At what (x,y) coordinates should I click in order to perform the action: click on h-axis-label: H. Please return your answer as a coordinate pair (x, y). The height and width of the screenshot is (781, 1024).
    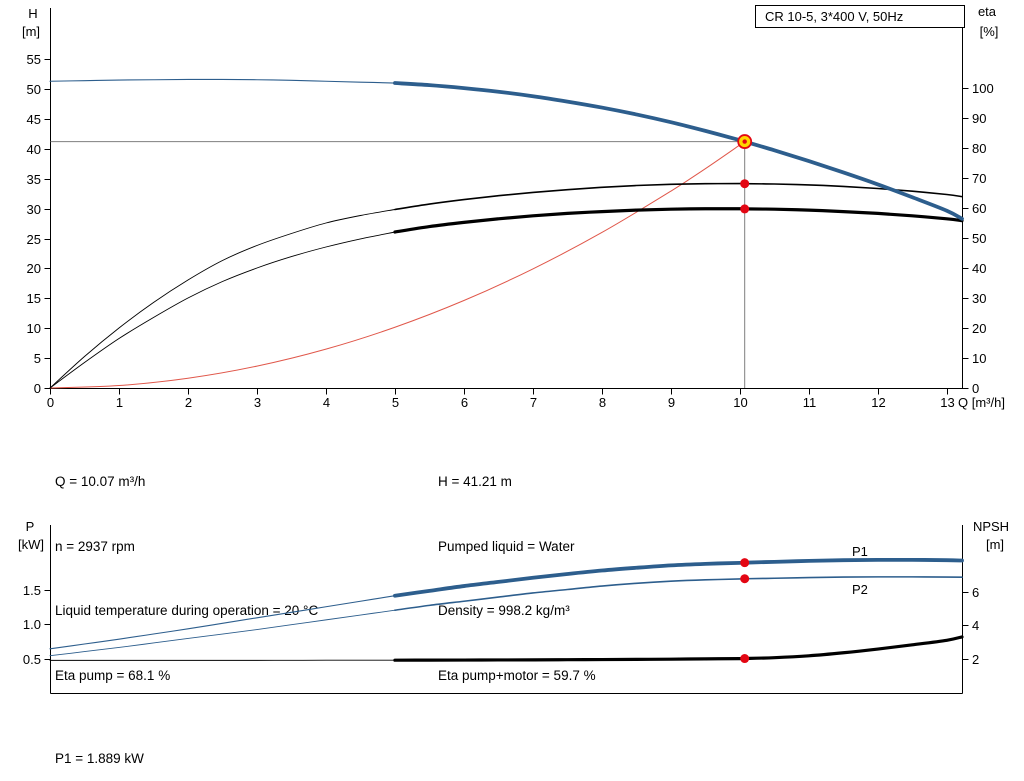
    Looking at the image, I should click on (32, 13).